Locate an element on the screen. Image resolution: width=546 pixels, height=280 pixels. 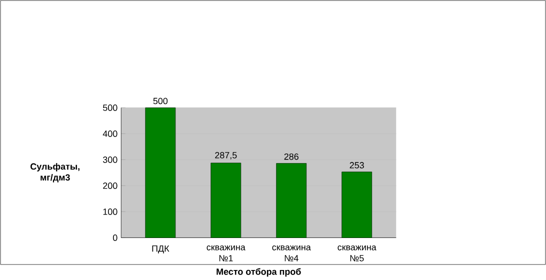
data-label: 253 is located at coordinates (357, 165).